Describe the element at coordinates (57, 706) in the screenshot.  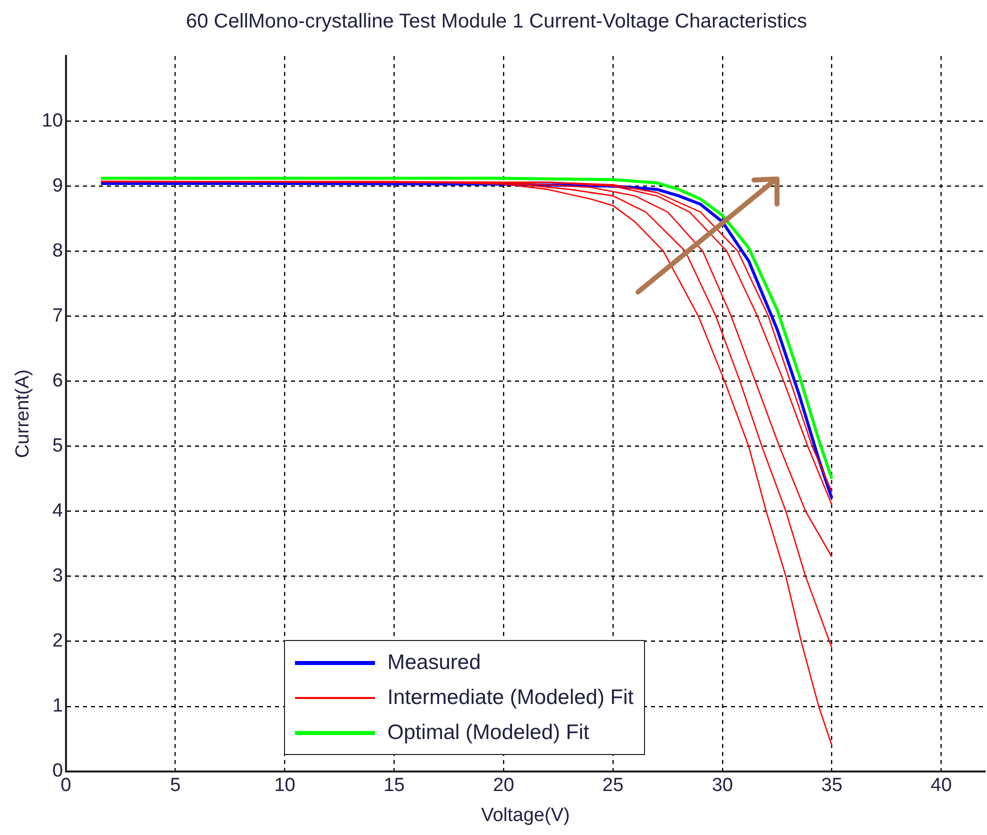
I see `y-tick-label: 1` at that location.